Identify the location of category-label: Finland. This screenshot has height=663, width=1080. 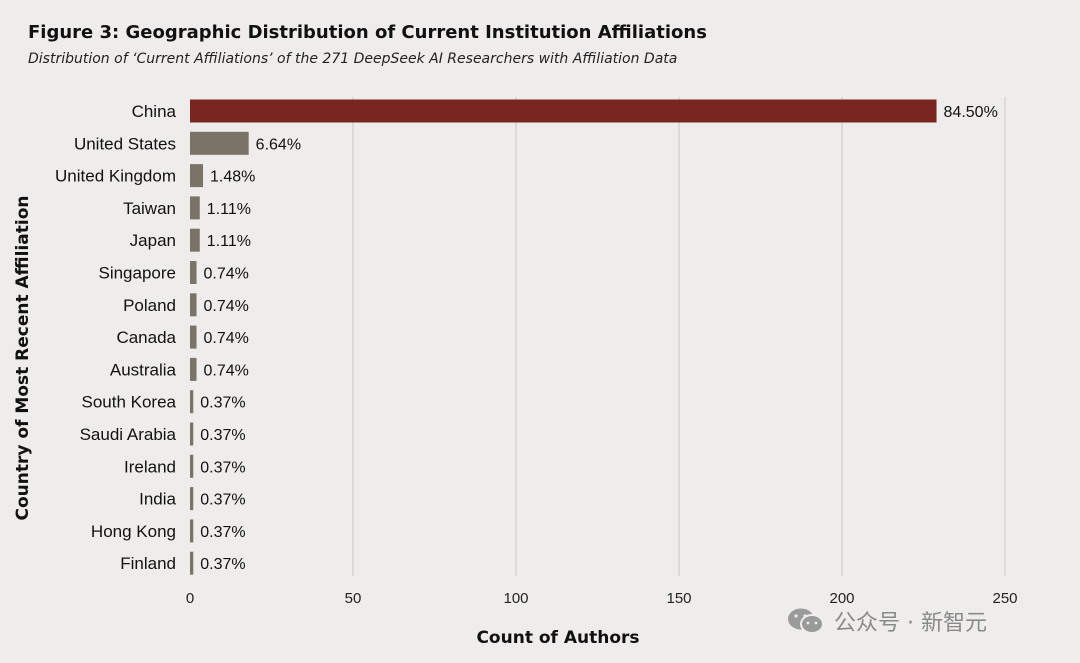
(148, 563).